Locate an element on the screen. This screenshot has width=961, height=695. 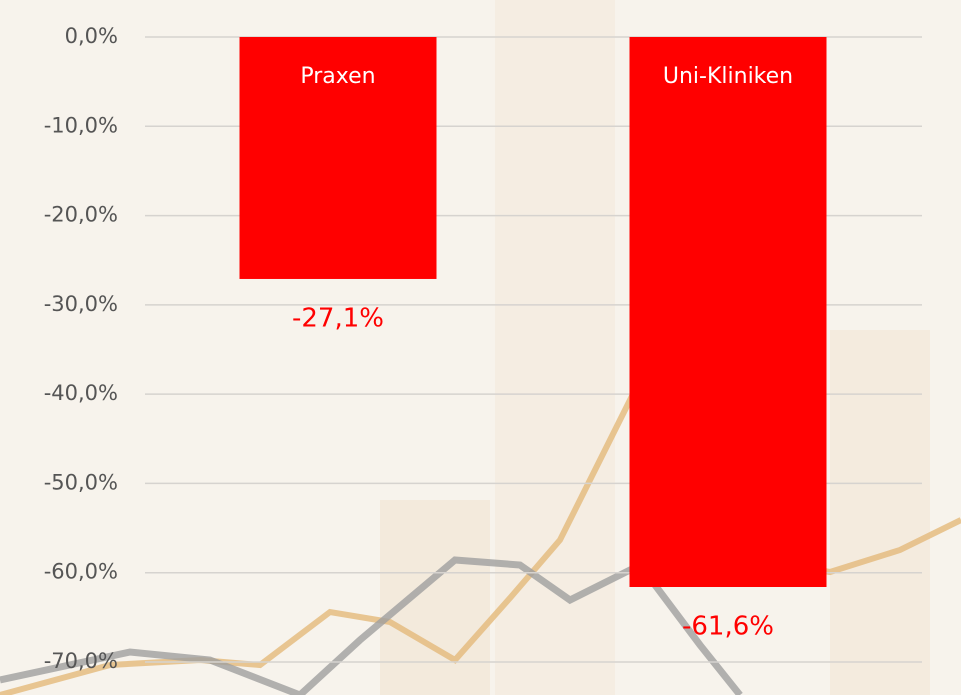
y-tick-label: -40,0% is located at coordinates (81, 393).